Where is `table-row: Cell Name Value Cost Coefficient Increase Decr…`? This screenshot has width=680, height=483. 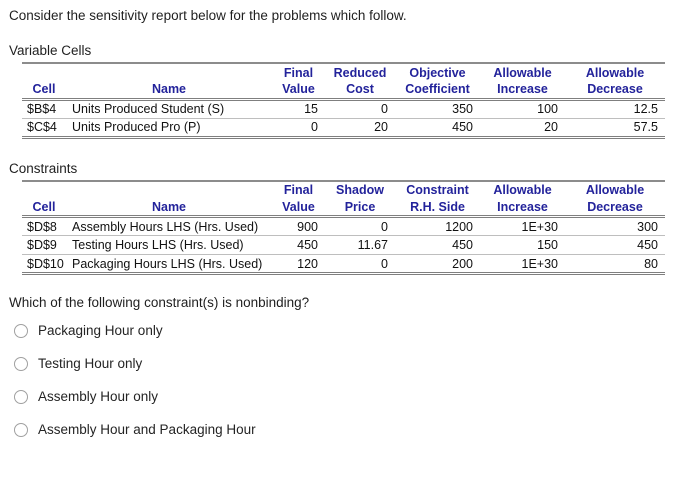 table-row: Cell Name Value Cost Coefficient Increase Decr… is located at coordinates (343, 90).